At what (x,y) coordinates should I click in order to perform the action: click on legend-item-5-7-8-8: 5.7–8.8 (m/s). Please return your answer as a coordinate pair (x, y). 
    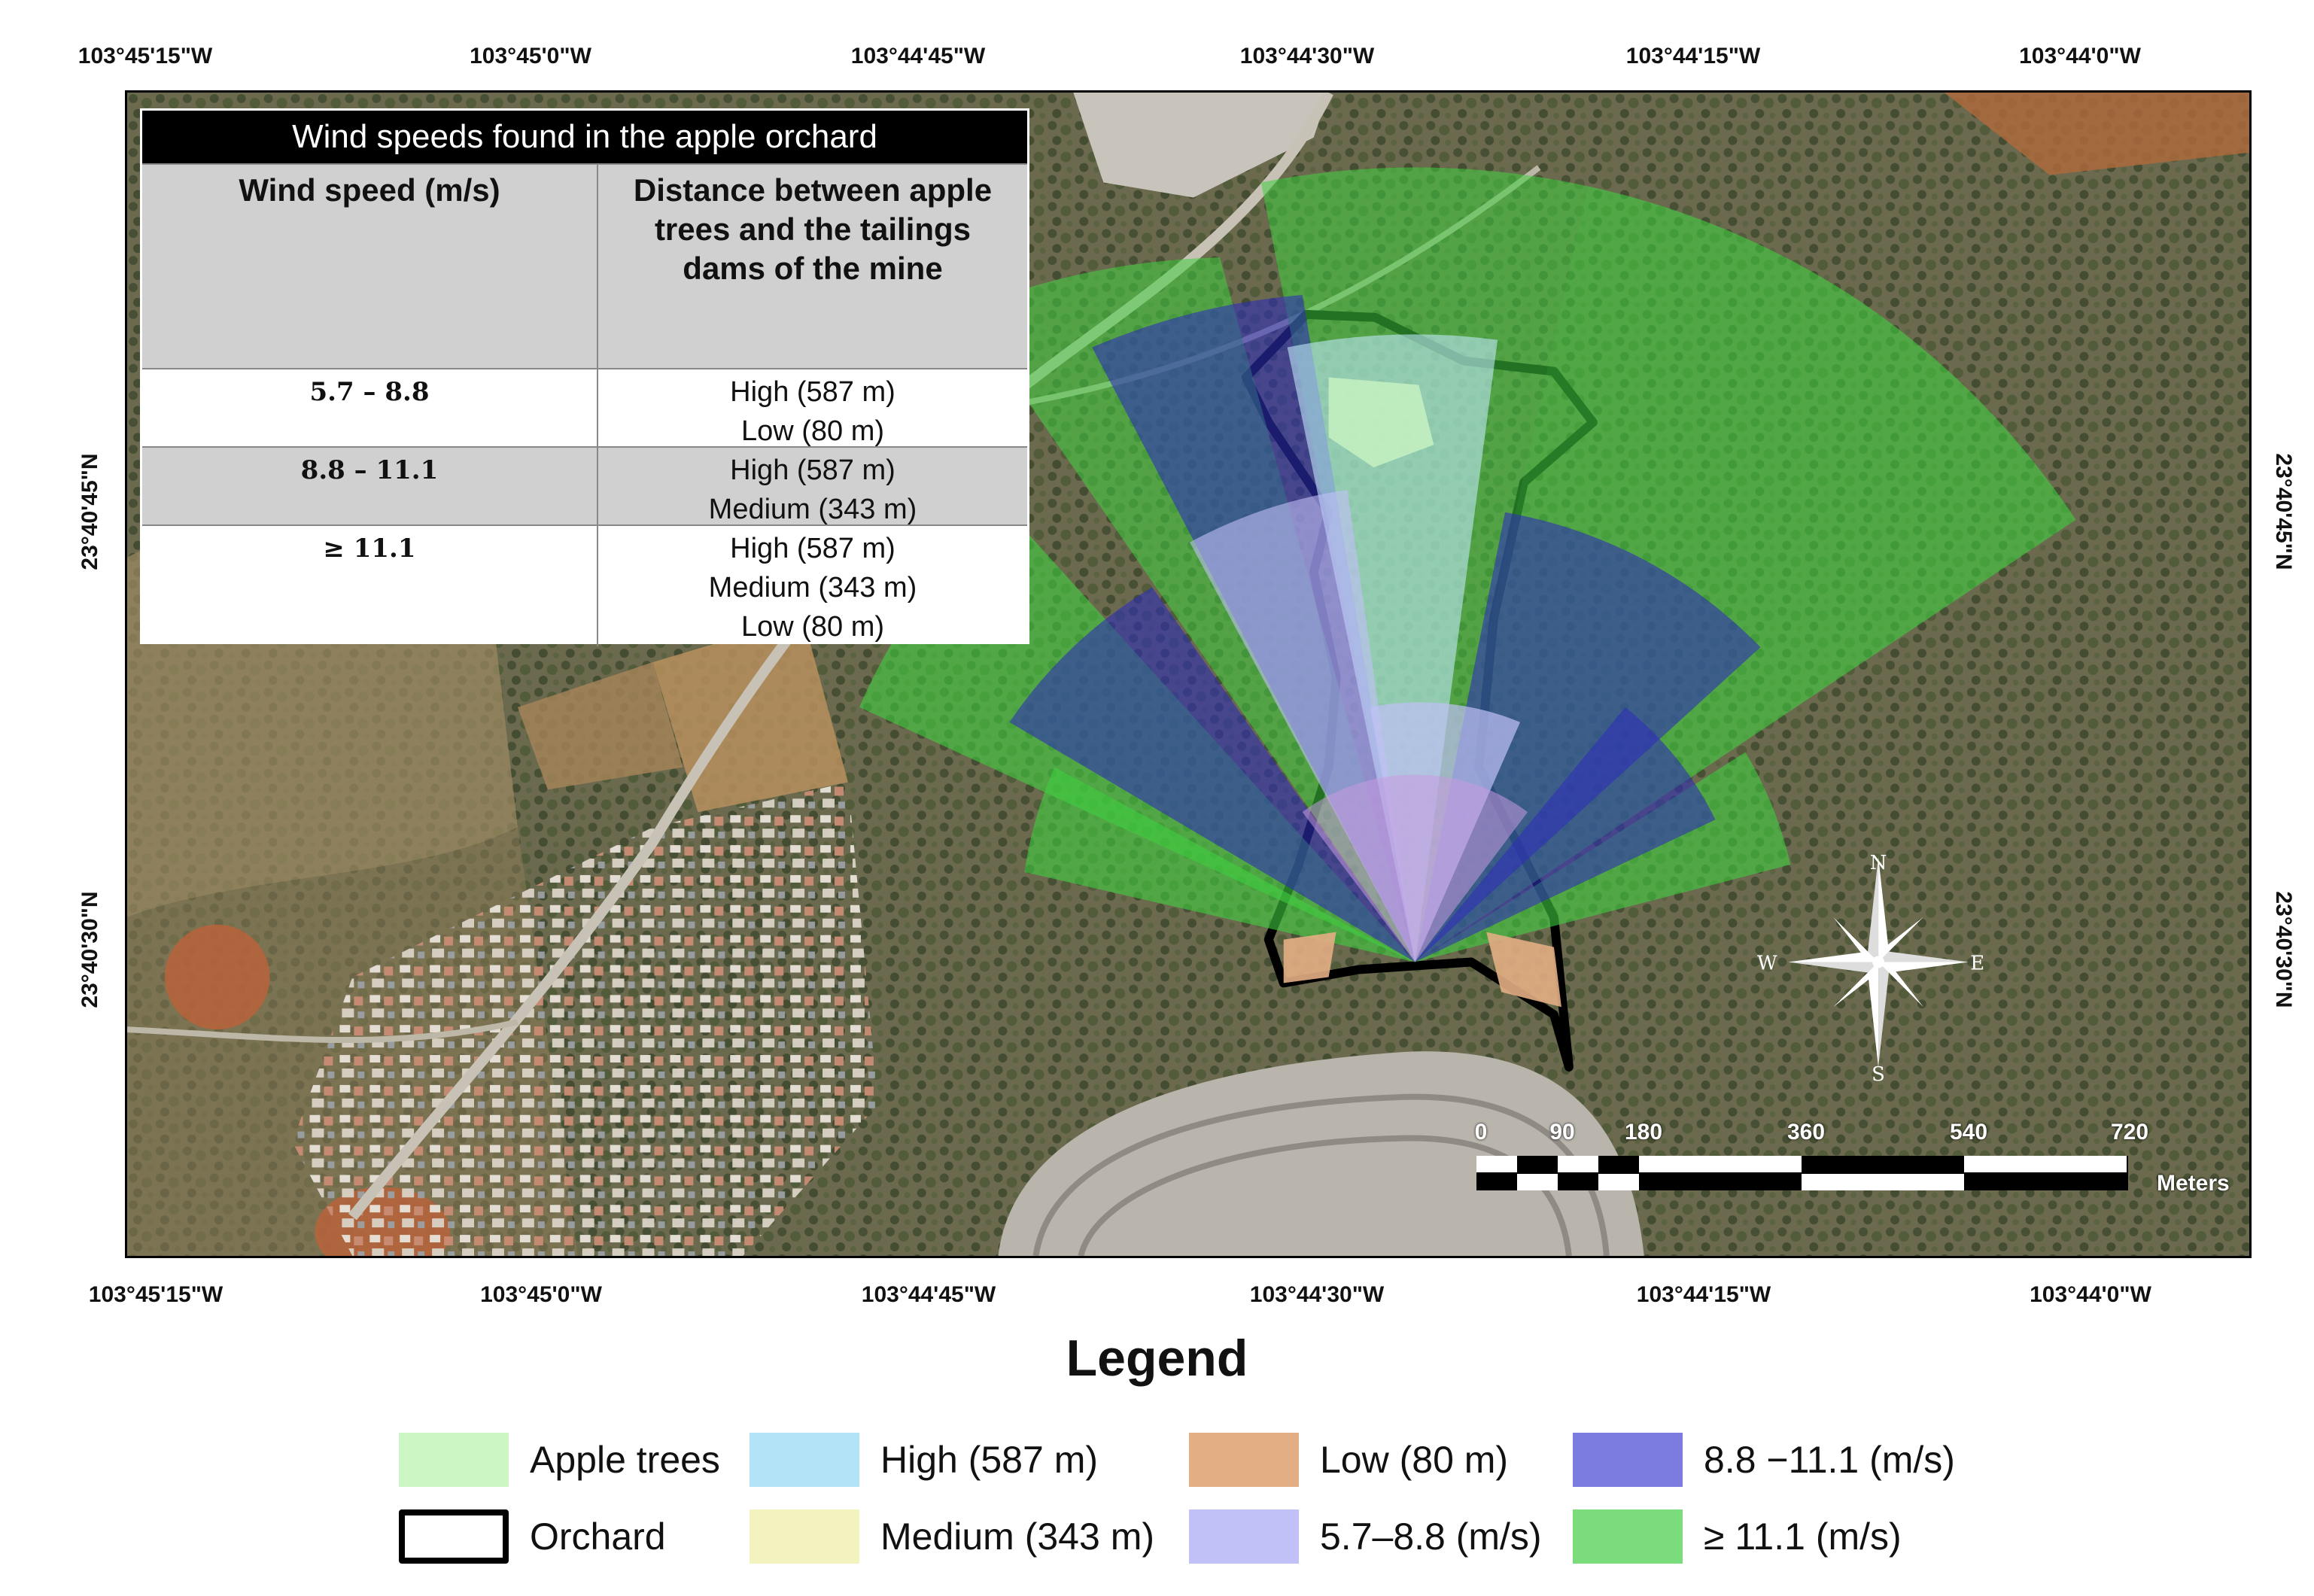
    Looking at the image, I should click on (1365, 1536).